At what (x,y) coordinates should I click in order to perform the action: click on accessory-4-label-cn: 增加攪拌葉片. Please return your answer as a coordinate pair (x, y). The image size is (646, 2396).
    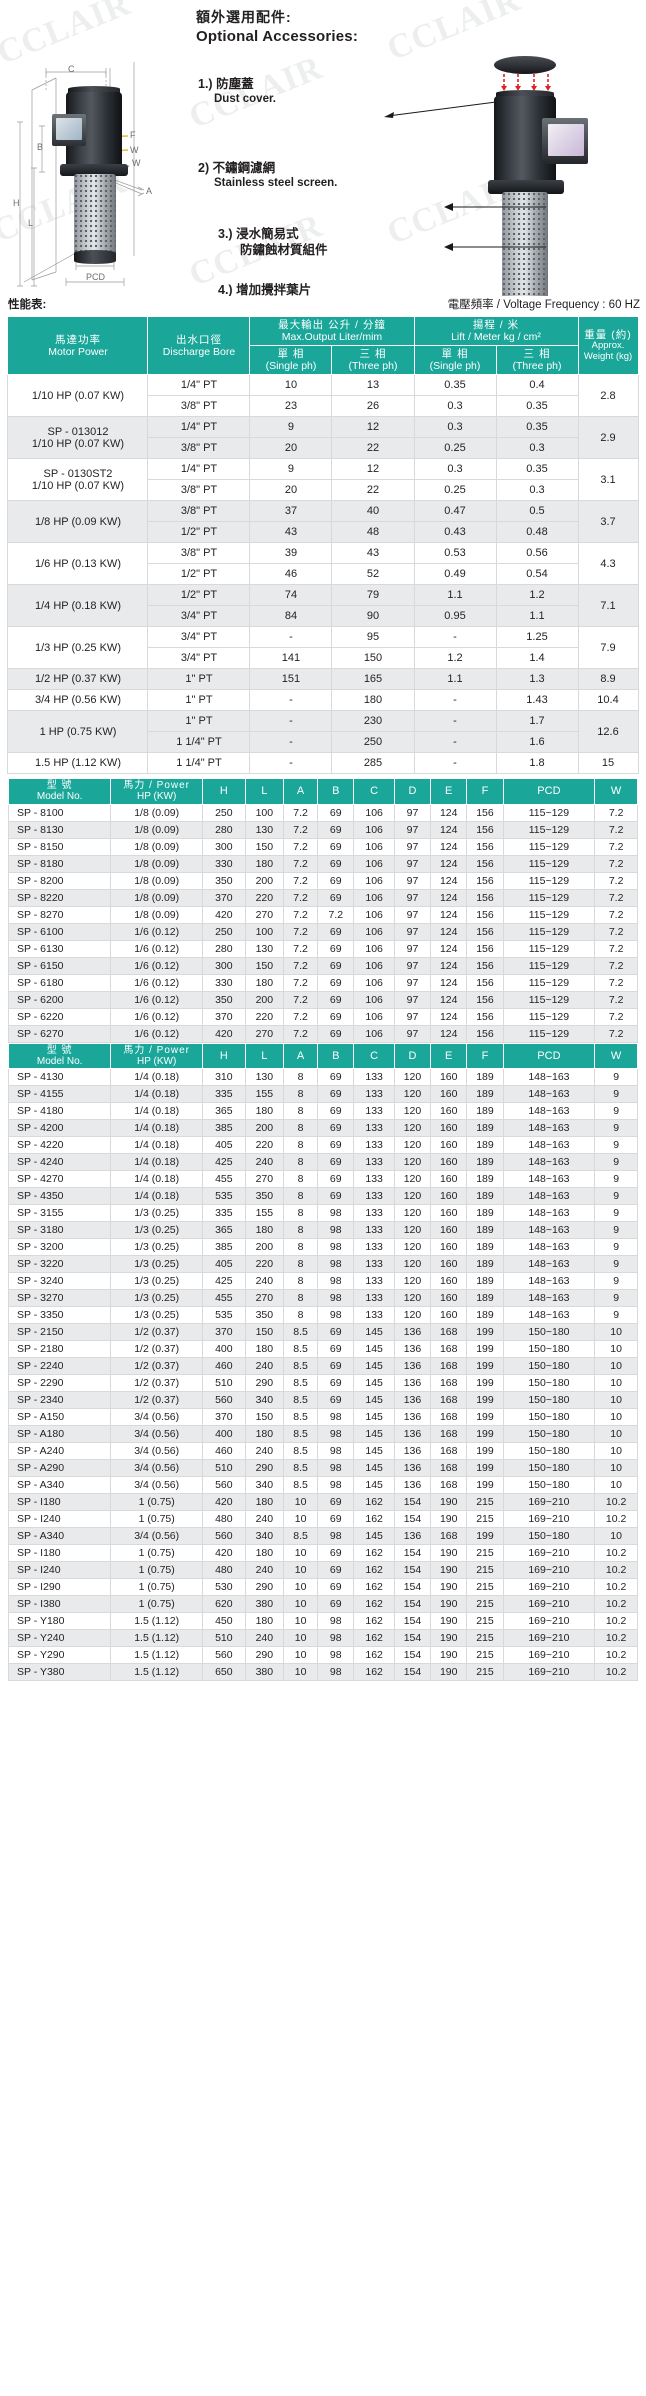
    Looking at the image, I should click on (274, 289).